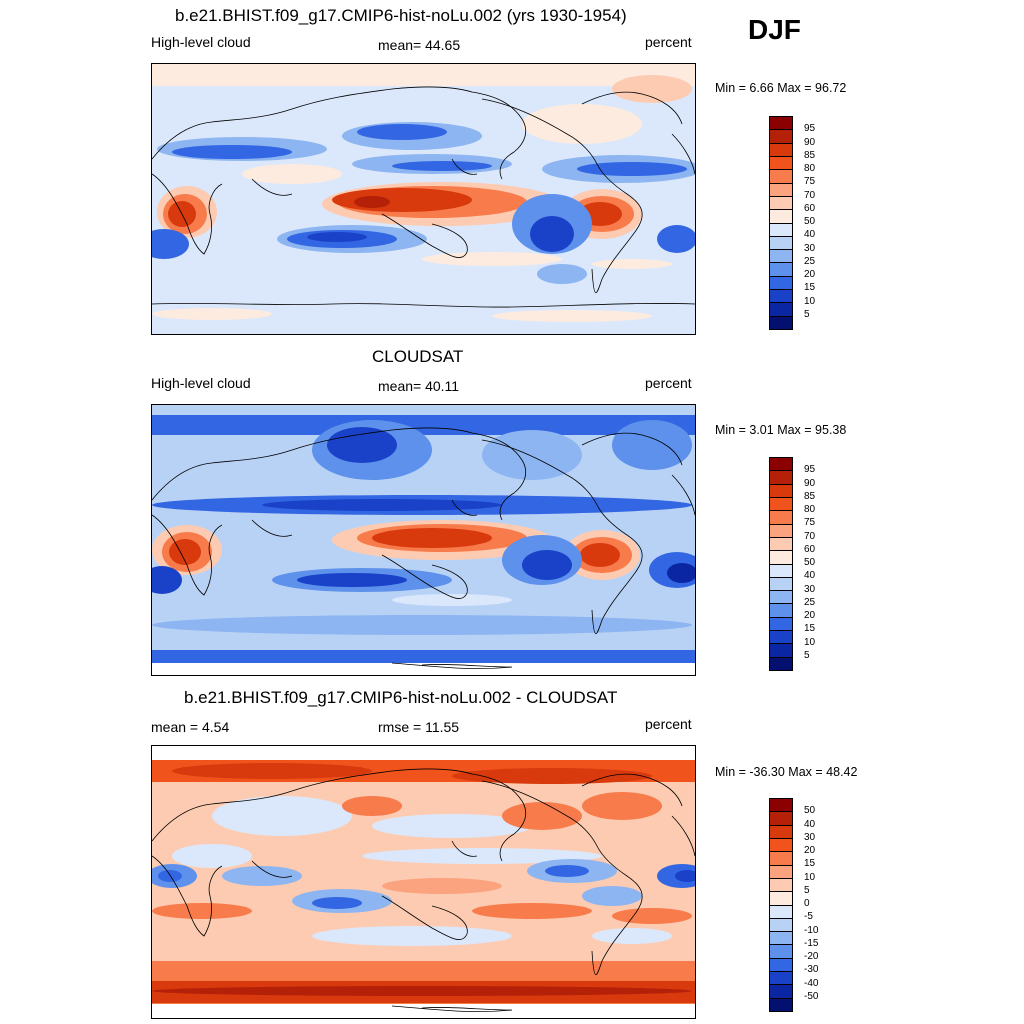 The width and height of the screenshot is (1024, 1024). I want to click on panel1-colorbar-swatches, so click(781, 223).